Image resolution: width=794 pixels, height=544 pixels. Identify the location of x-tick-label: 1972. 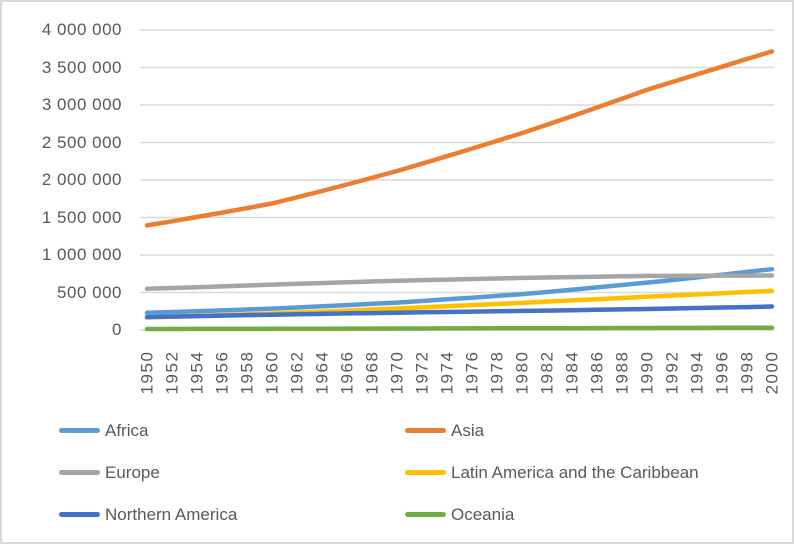
(422, 372).